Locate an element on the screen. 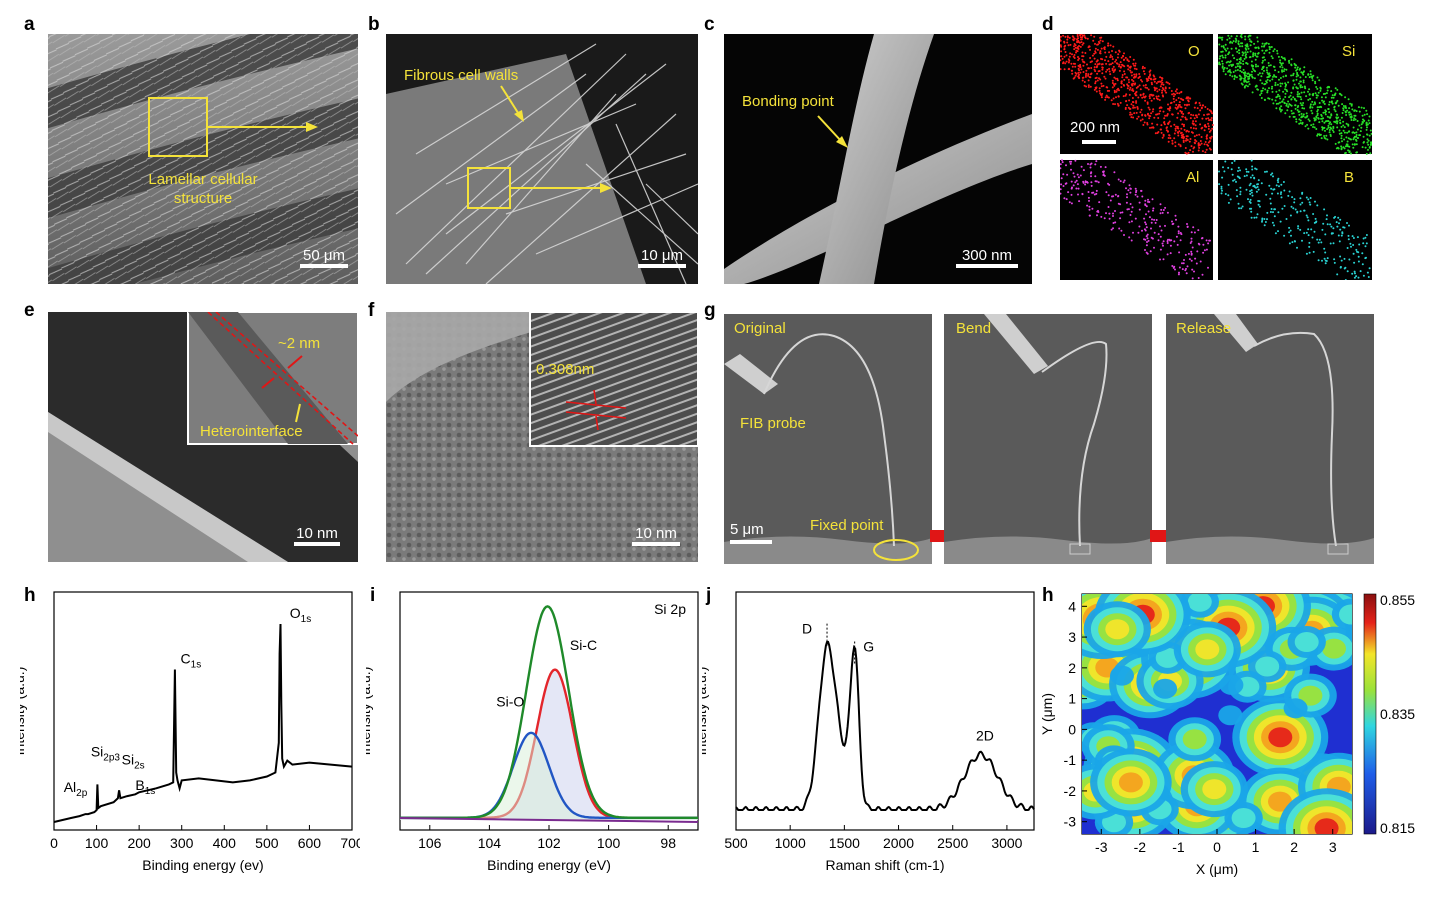 Image resolution: width=1430 pixels, height=906 pixels. x-tick-label: 3000 is located at coordinates (1006, 843).